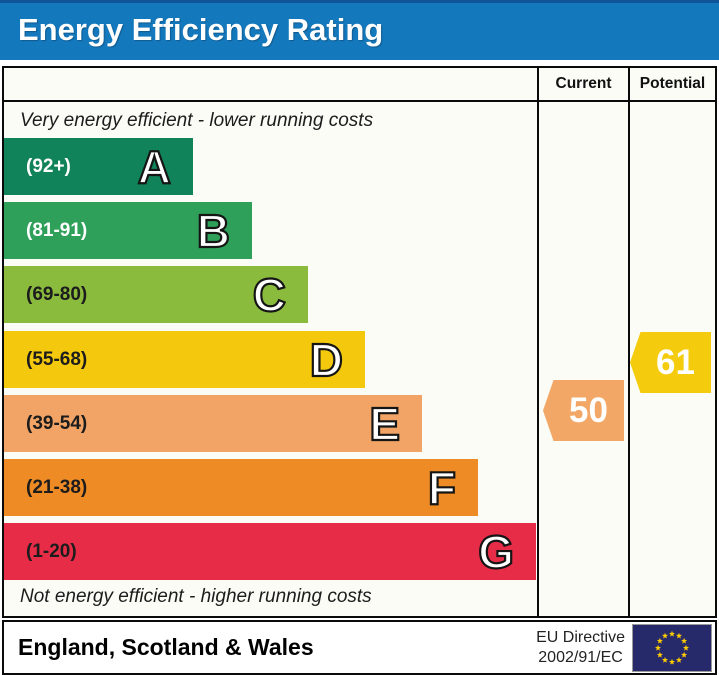  What do you see at coordinates (588, 410) in the screenshot?
I see `current-rating-value: 50` at bounding box center [588, 410].